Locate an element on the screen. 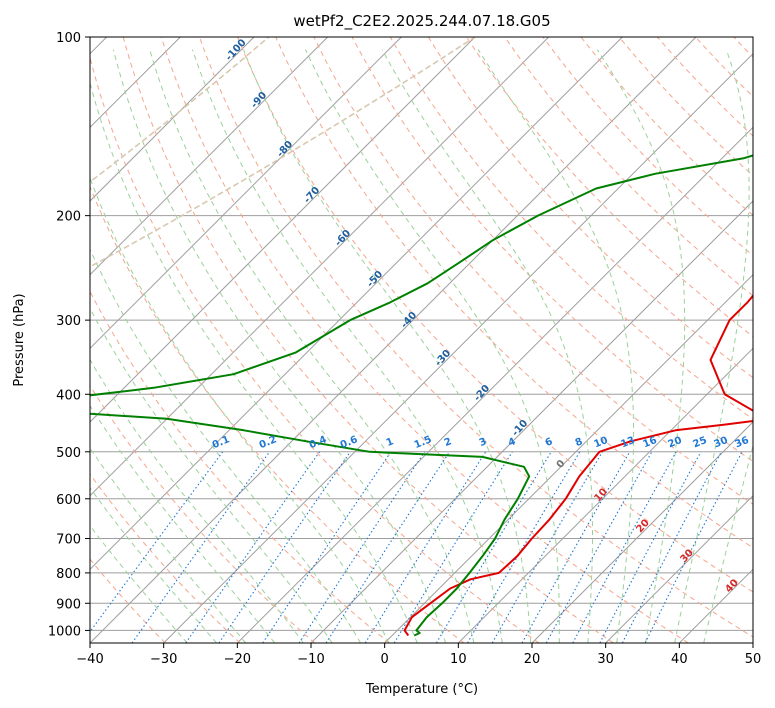  x-tick-label: −40 is located at coordinates (89, 659).